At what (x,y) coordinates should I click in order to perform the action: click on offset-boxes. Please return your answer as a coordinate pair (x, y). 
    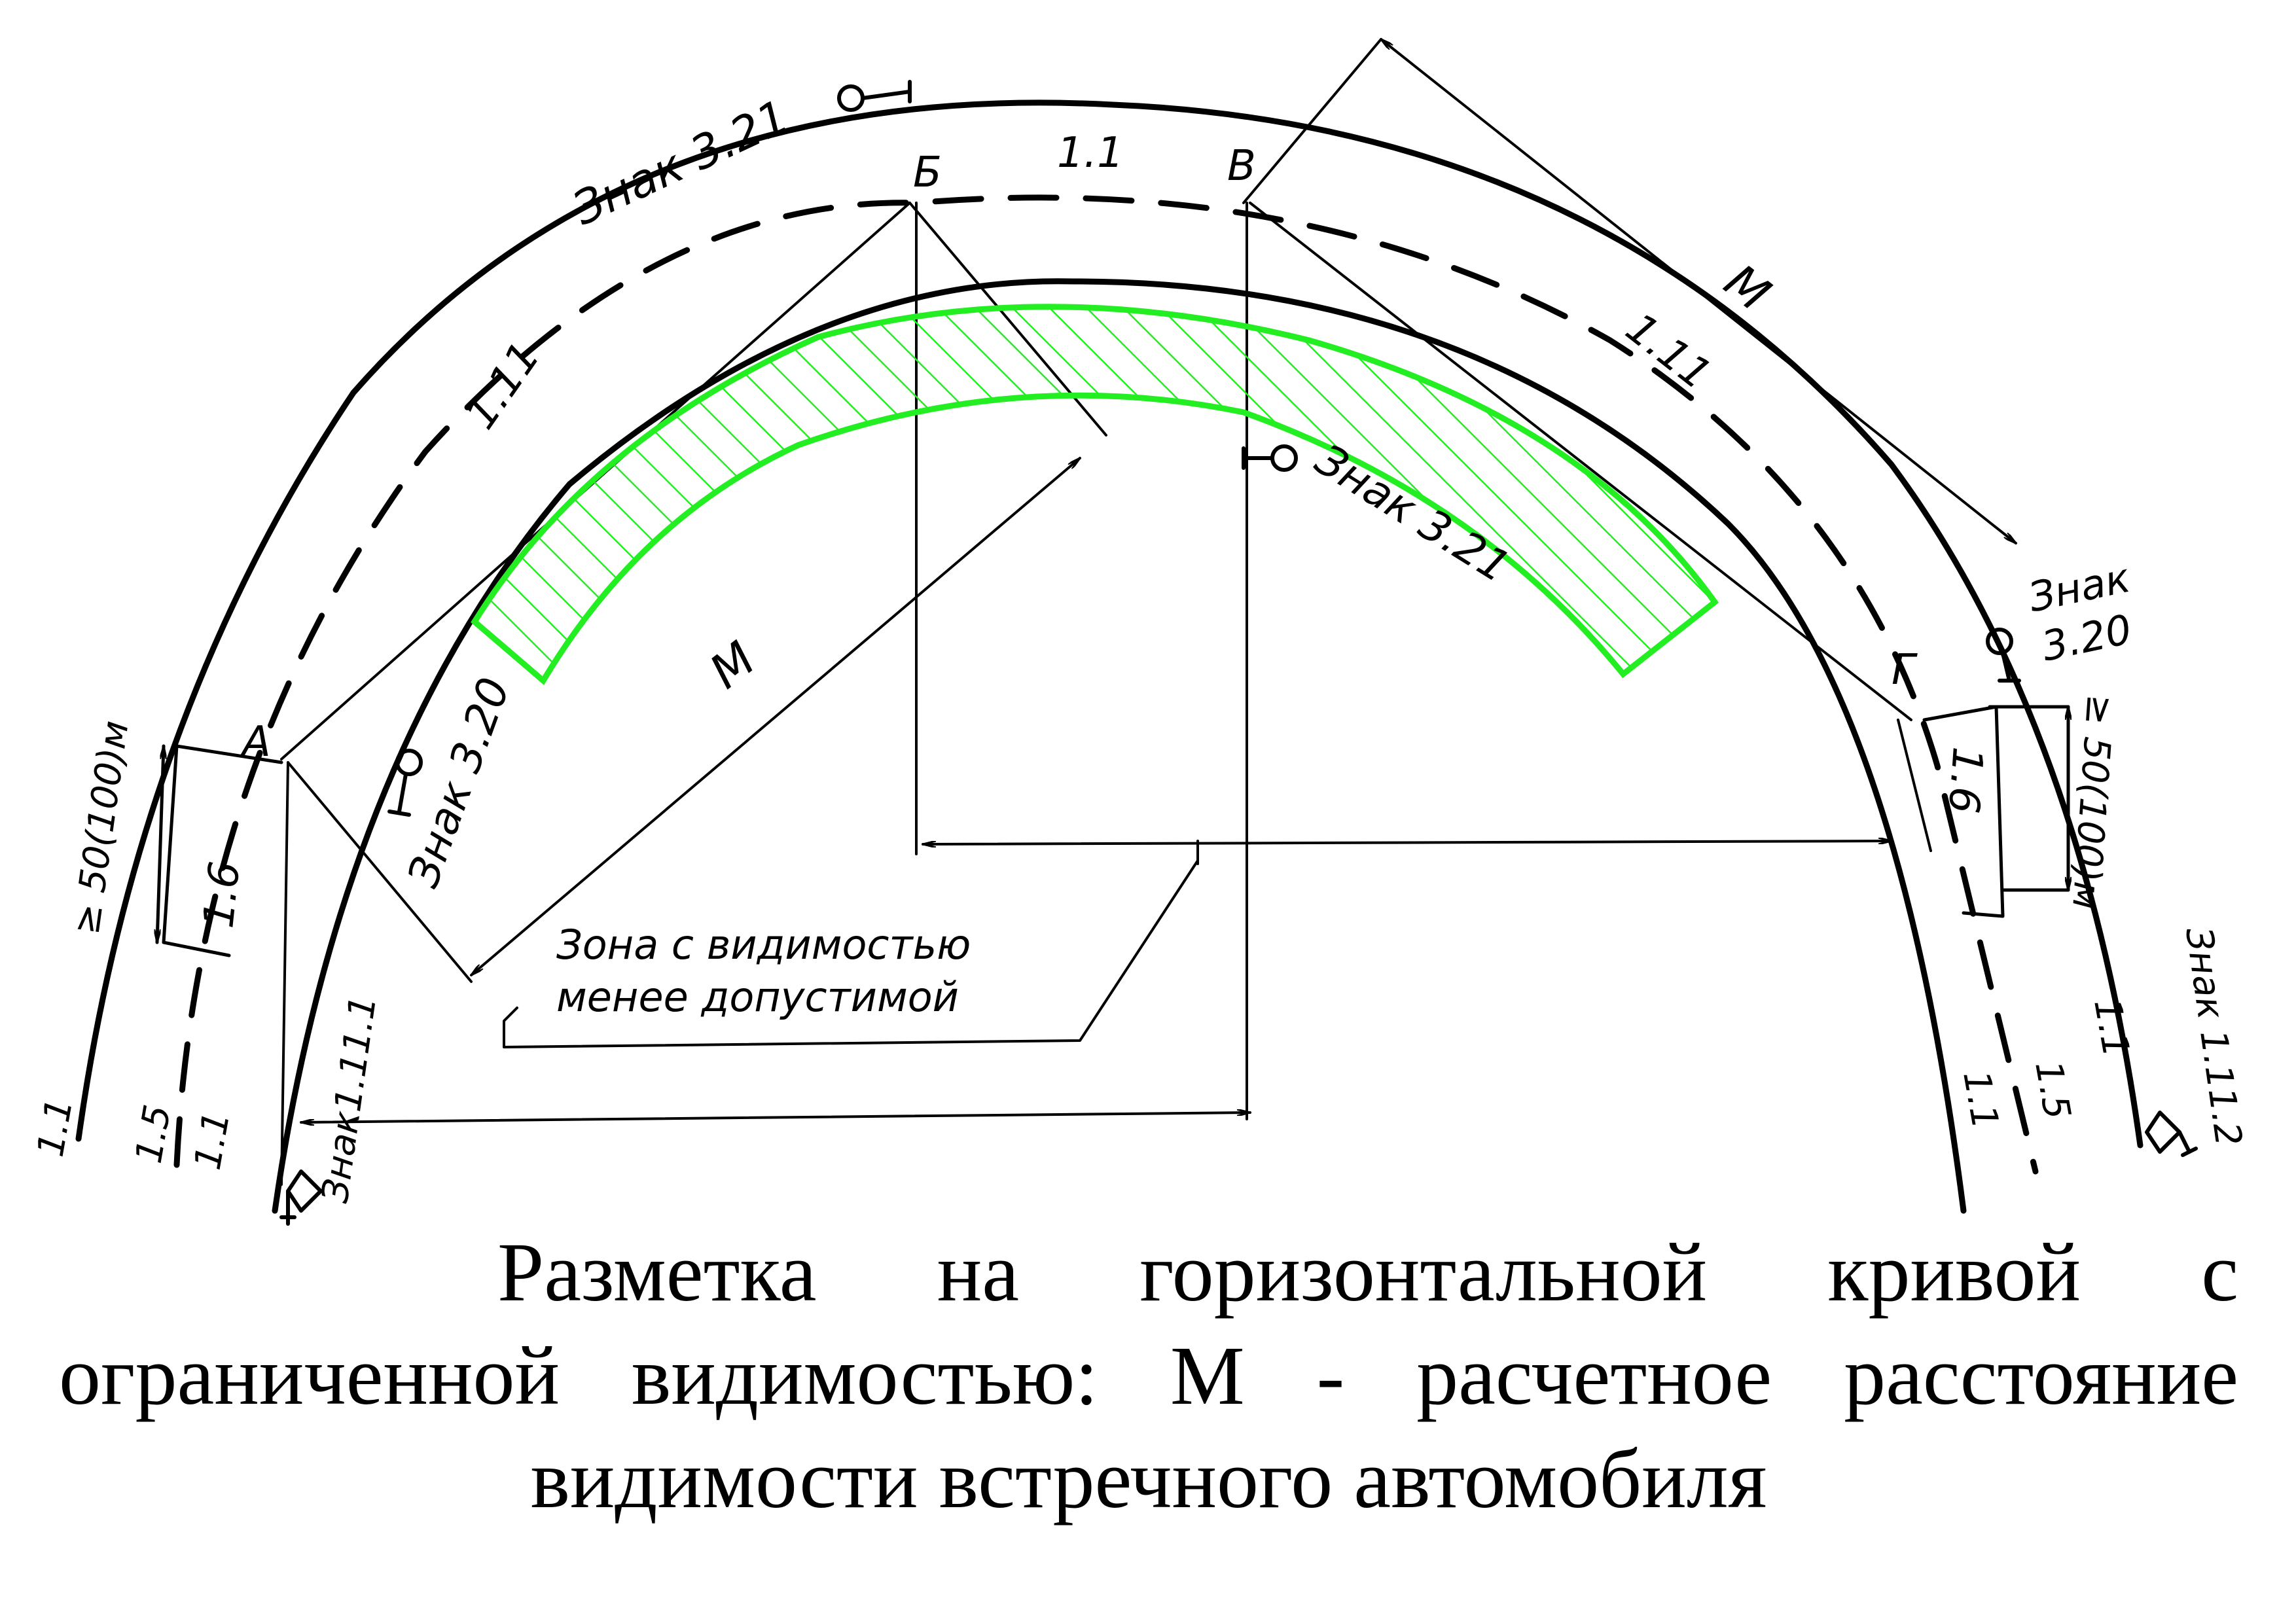
    Looking at the image, I should click on (1112, 831).